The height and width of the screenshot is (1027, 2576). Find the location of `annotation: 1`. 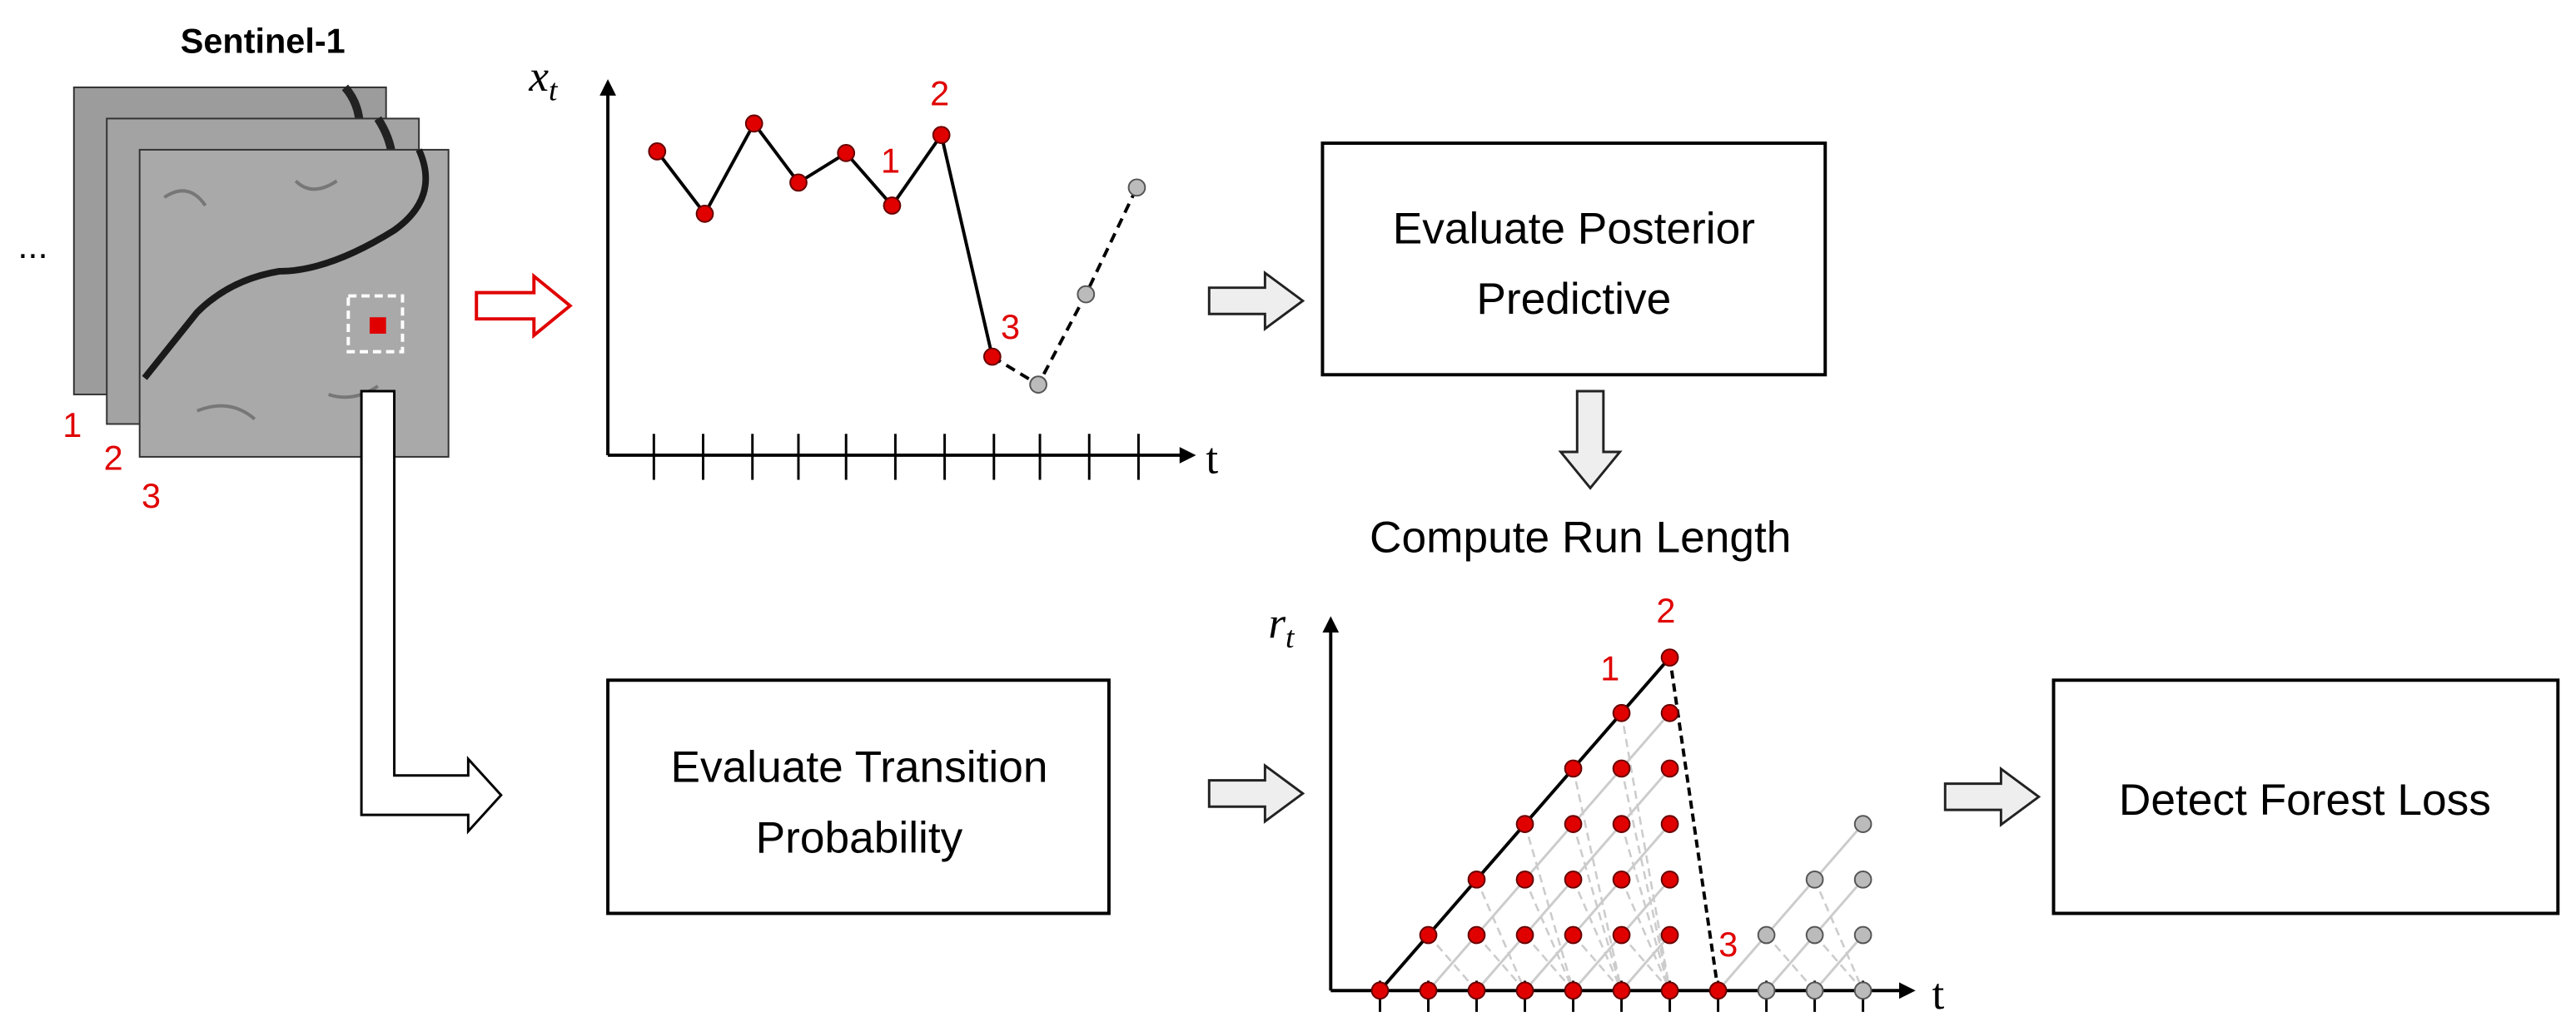

annotation: 1 is located at coordinates (1609, 667).